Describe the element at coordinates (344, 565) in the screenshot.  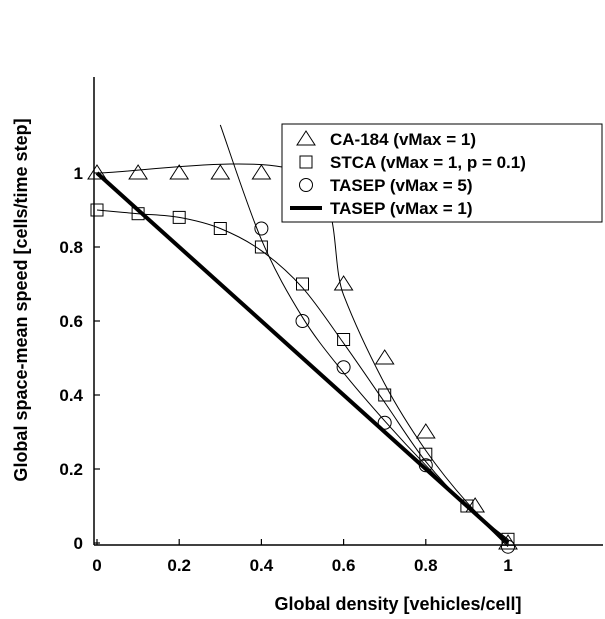
I see `x-tick-label: 0.6` at that location.